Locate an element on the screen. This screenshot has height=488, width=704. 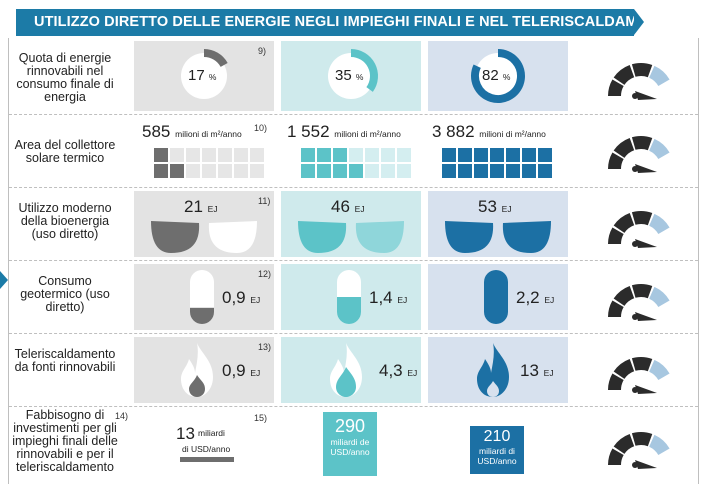
banner-arrow-icon is located at coordinates (639, 22).